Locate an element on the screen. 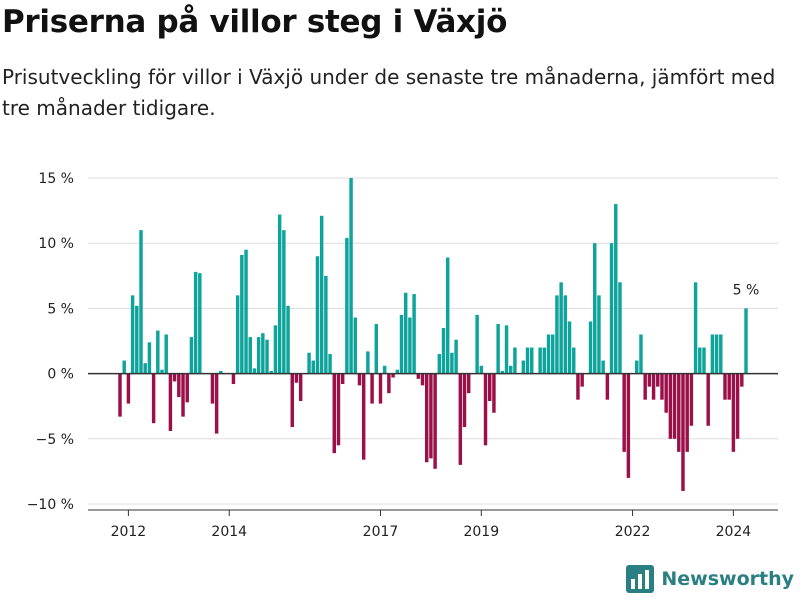 This screenshot has width=800, height=600. x-tick-label: 2019 is located at coordinates (481, 532).